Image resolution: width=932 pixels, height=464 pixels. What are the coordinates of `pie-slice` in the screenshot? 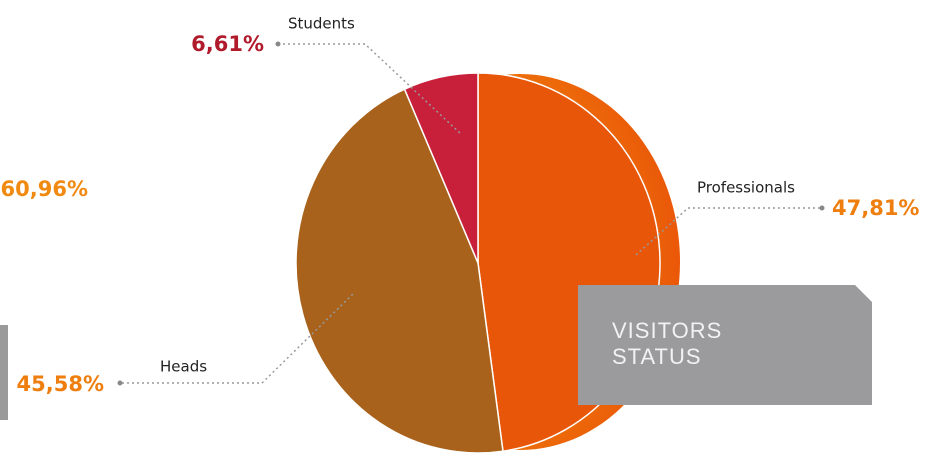 It's located at (441, 168).